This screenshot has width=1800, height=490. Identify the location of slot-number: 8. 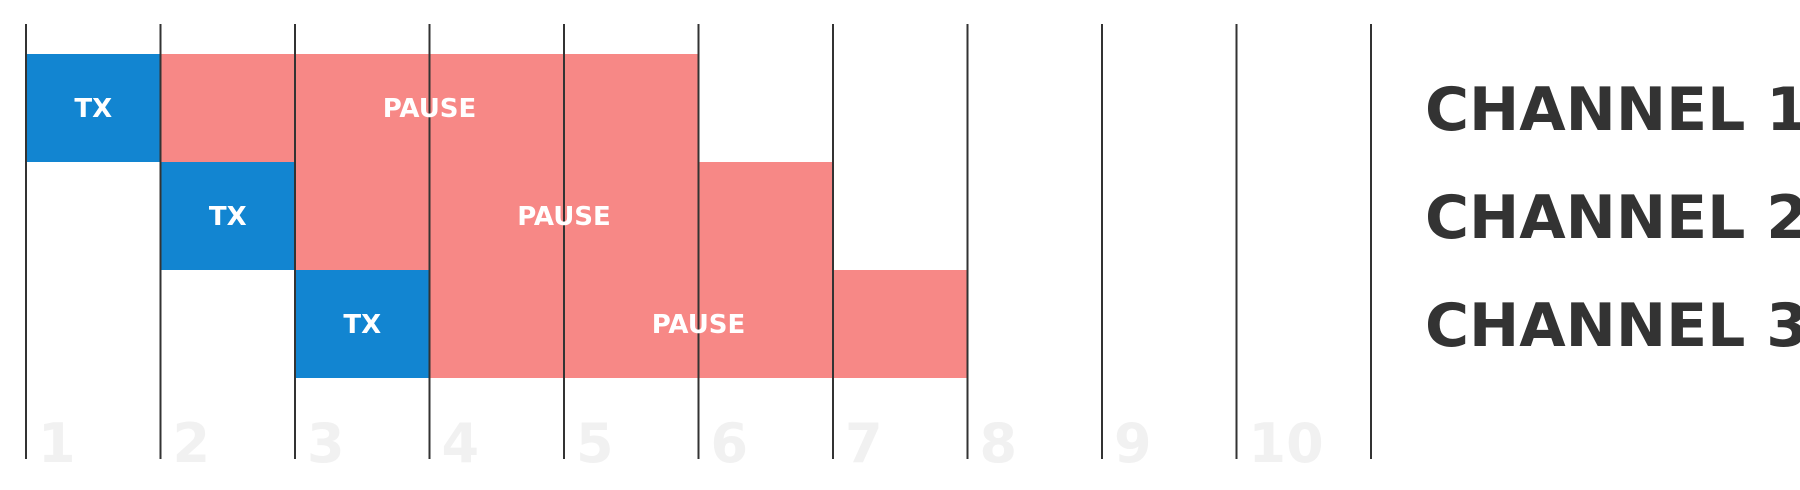
(999, 443).